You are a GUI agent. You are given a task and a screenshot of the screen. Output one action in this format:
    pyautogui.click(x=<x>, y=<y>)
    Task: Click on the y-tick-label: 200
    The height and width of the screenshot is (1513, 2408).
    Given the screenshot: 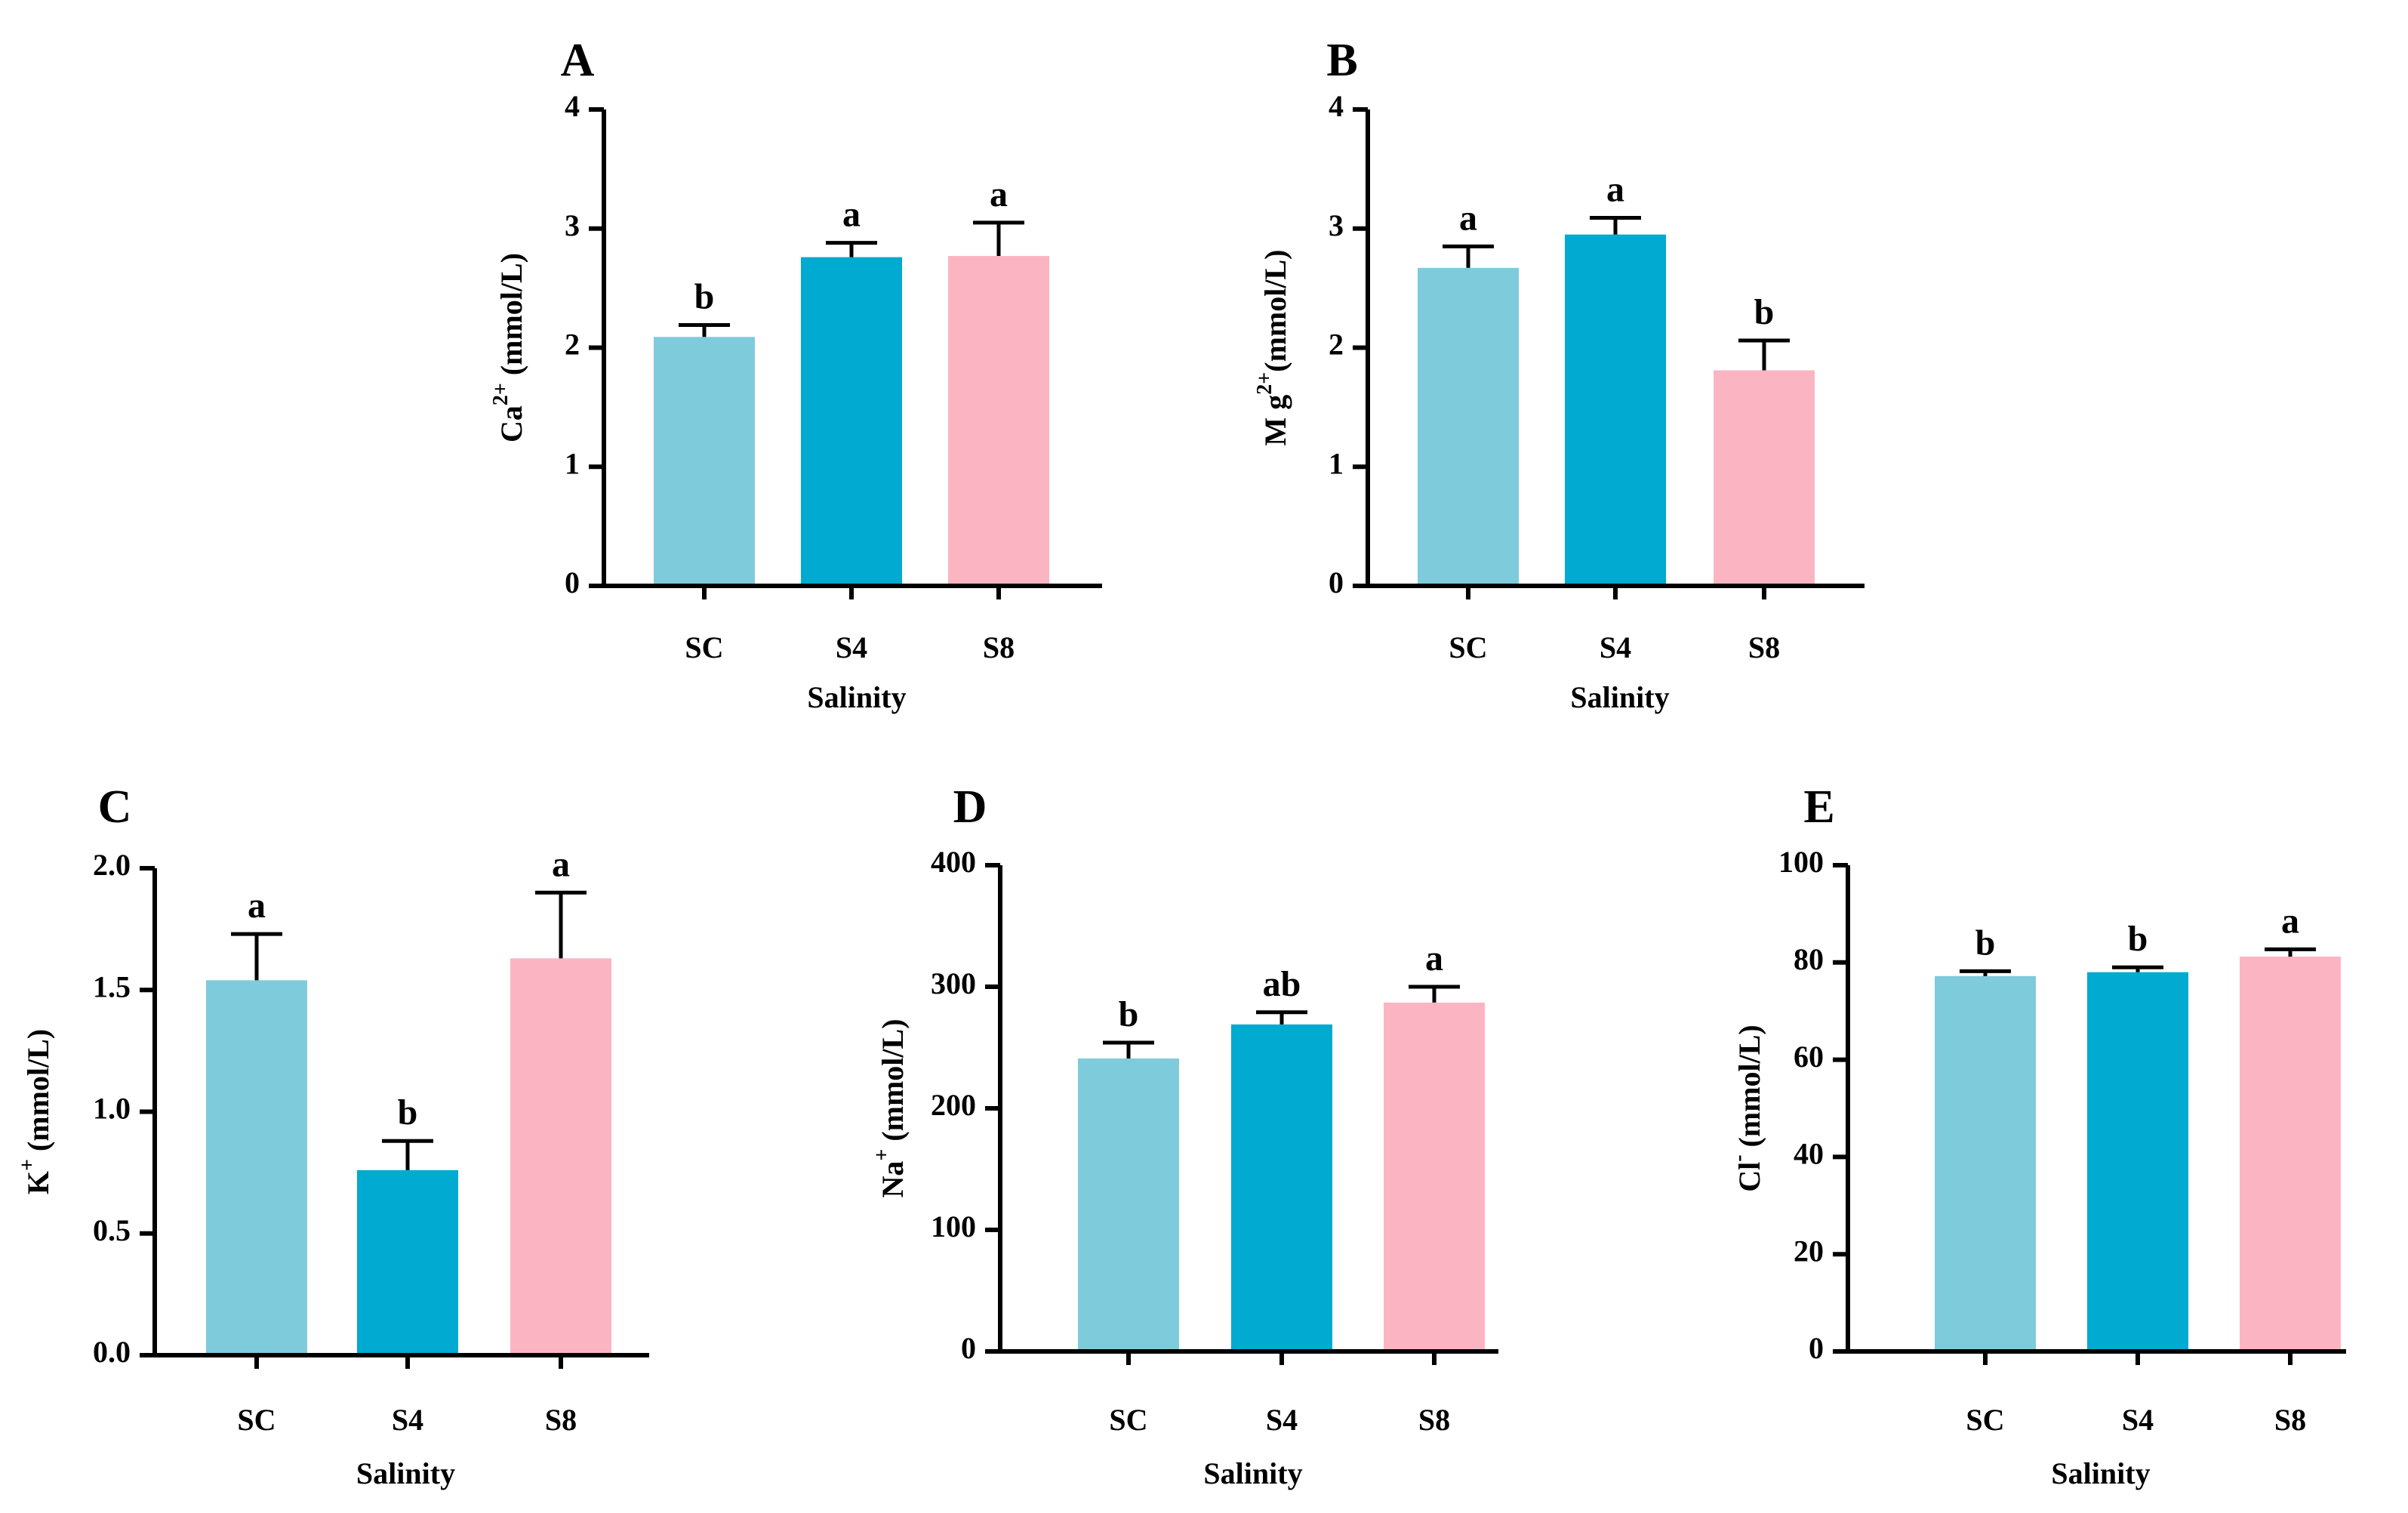 What is the action you would take?
    pyautogui.click(x=953, y=1105)
    